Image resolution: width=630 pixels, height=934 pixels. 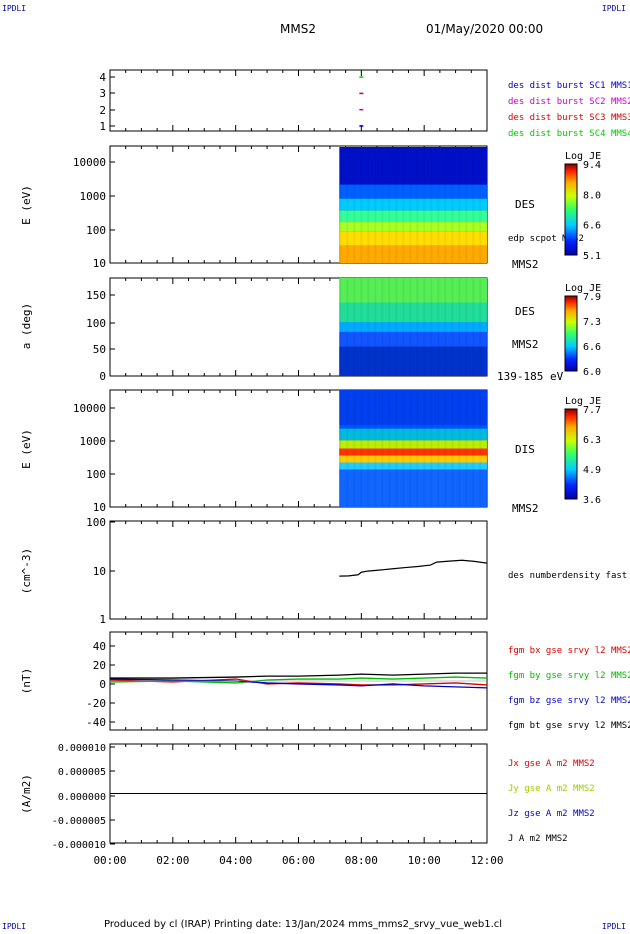 I want to click on colorbar-1-tick: 9.4, so click(x=592, y=165).